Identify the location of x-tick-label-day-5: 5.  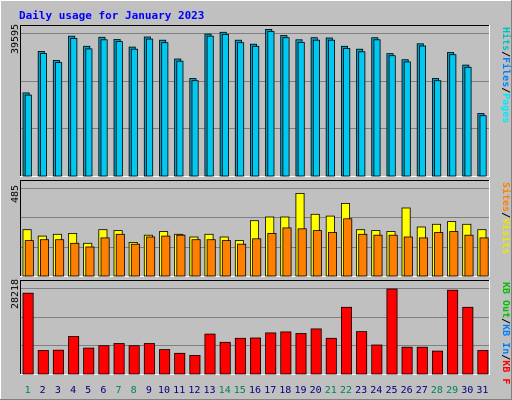
(88, 390).